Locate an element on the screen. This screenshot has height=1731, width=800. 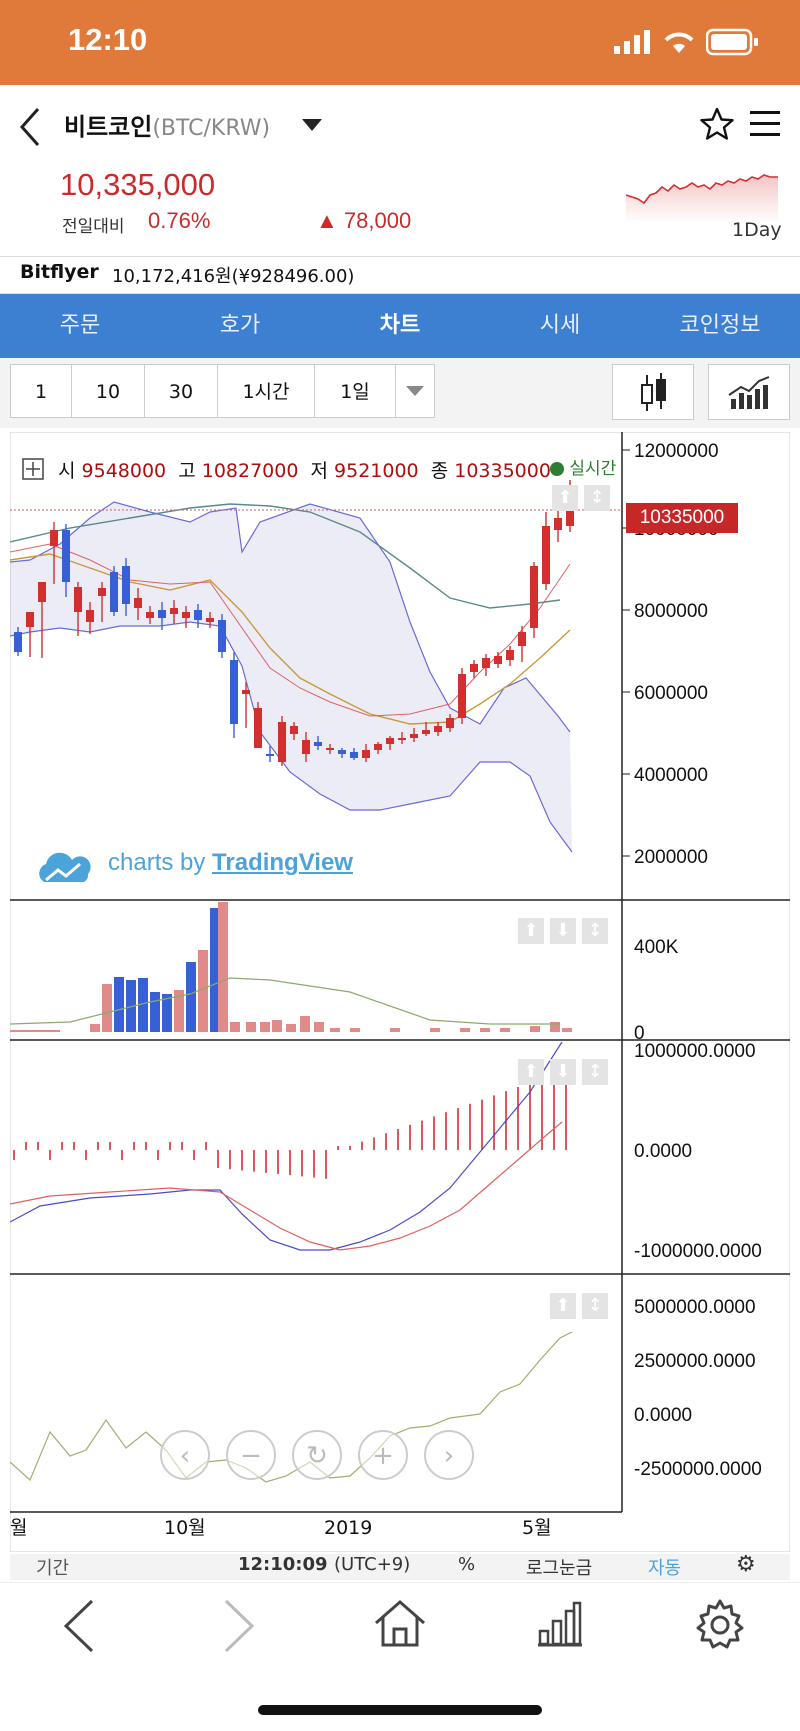
zoom-out-button: − is located at coordinates (251, 1455).